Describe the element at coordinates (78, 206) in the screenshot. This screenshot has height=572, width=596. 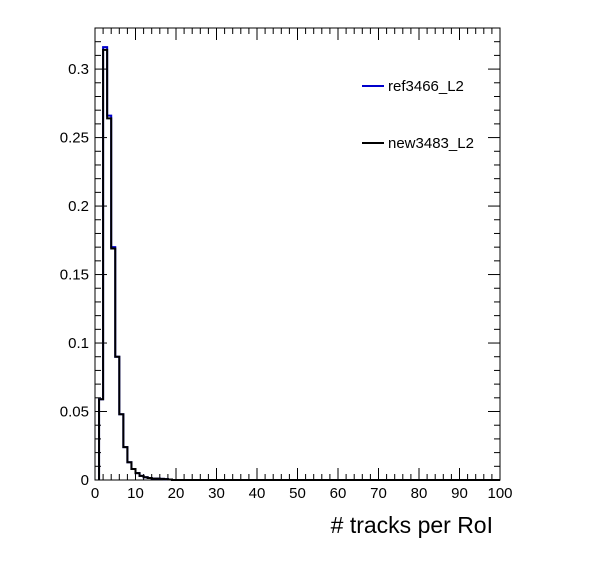
I see `y-tick-label: 0.2` at that location.